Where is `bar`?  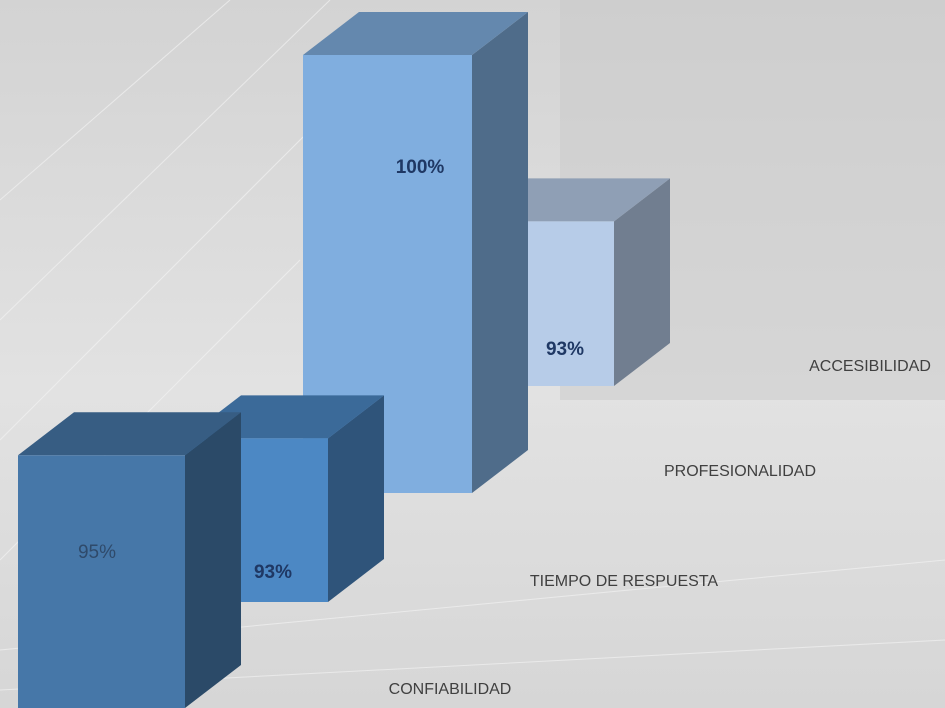
bar is located at coordinates (101, 581).